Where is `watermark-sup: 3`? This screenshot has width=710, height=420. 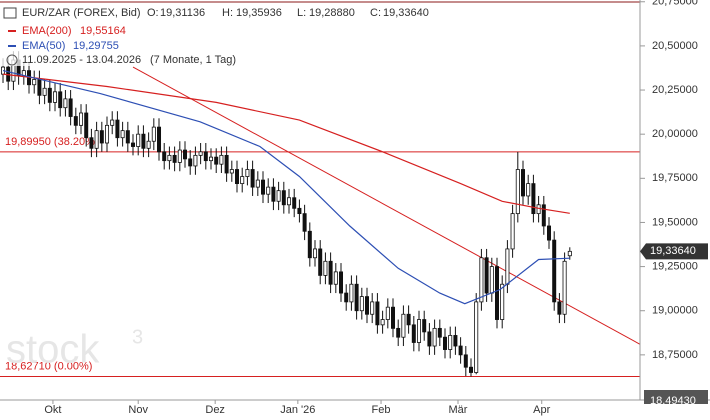
watermark-sup: 3 is located at coordinates (137, 337).